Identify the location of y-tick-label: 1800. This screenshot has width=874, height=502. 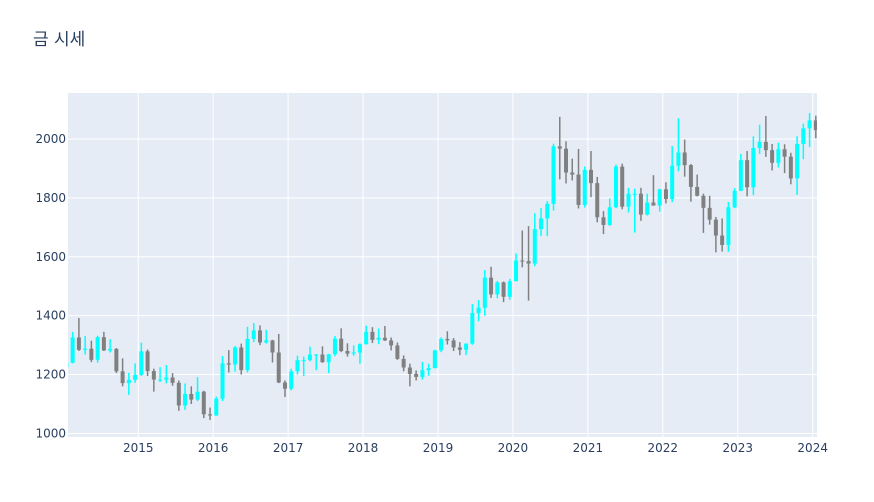
(50, 198).